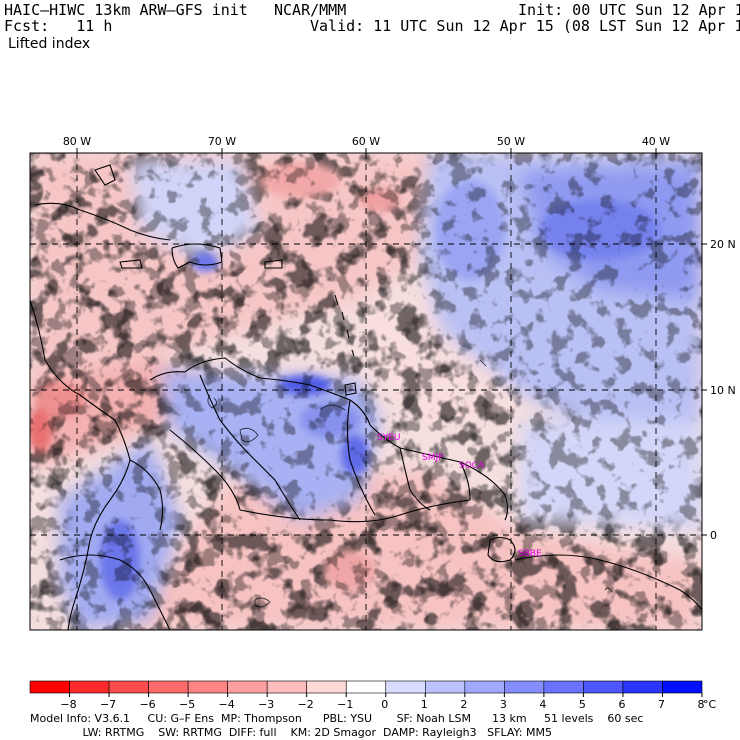 This screenshot has height=740, width=740. Describe the element at coordinates (68, 704) in the screenshot. I see `colorbar-label: −8` at that location.